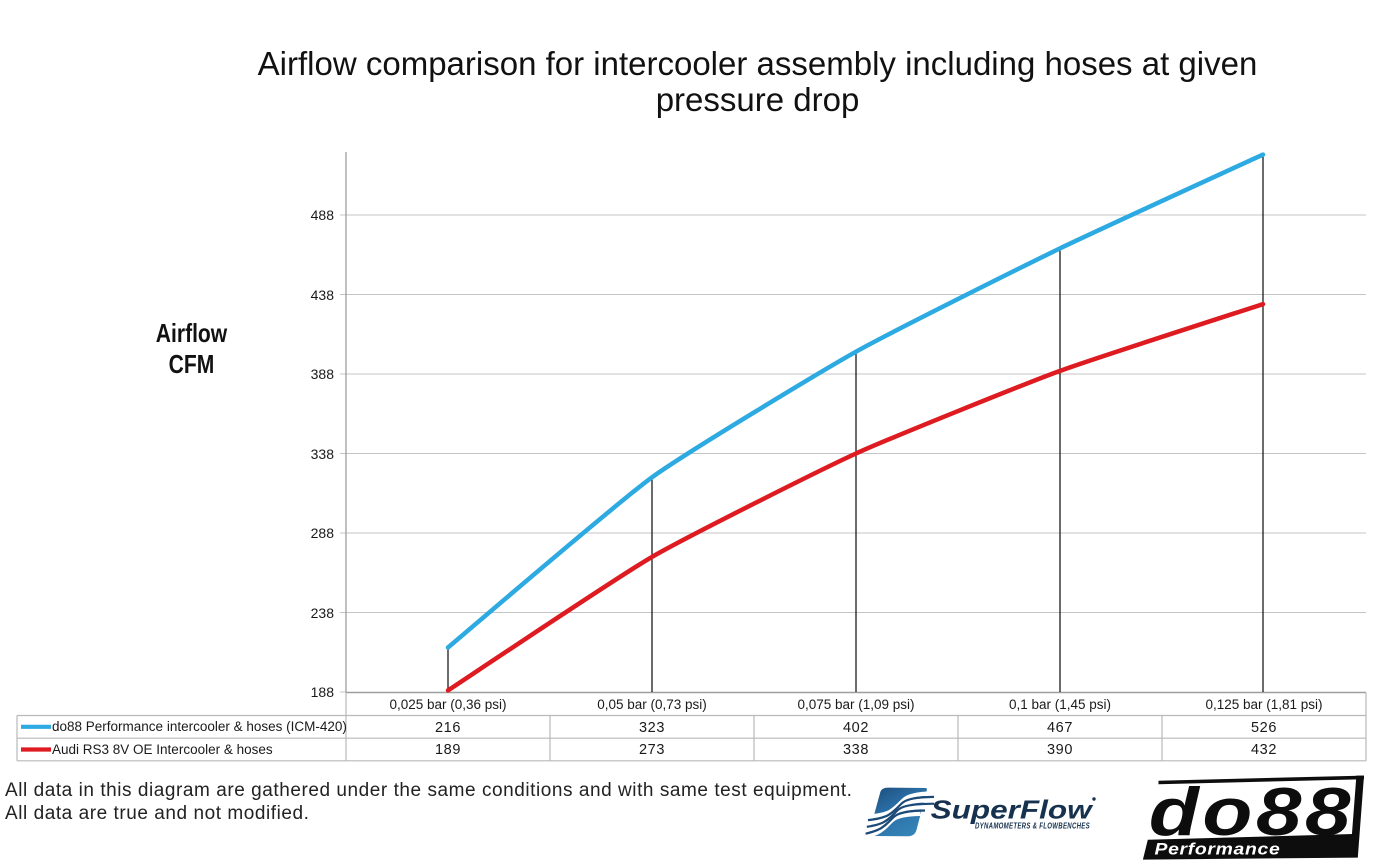 The height and width of the screenshot is (866, 1382). What do you see at coordinates (1012, 810) in the screenshot?
I see `svg-text: SuperFlow` at bounding box center [1012, 810].